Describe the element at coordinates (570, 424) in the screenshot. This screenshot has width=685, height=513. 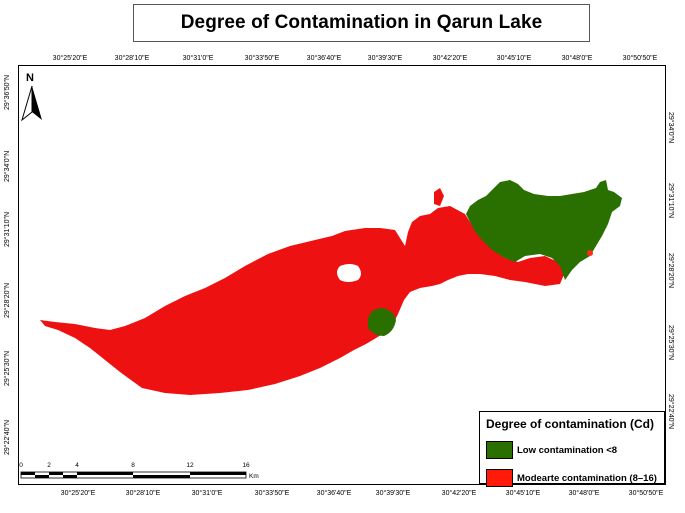
I see `legend-title: Degree of contamination (Cd)` at that location.